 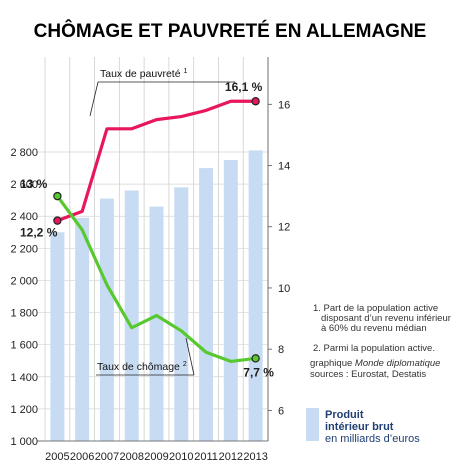 What do you see at coordinates (24, 410) in the screenshot?
I see `left-tick-label: 1 200` at bounding box center [24, 410].